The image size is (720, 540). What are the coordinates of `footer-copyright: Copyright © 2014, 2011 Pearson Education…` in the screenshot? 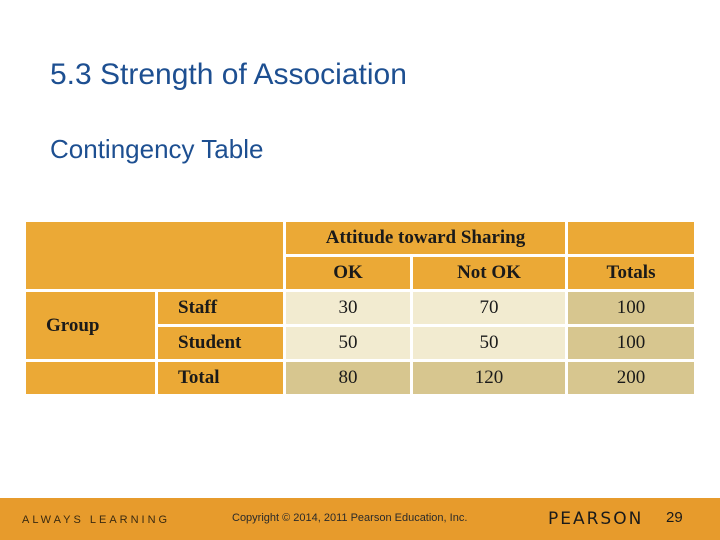 It's located at (350, 518).